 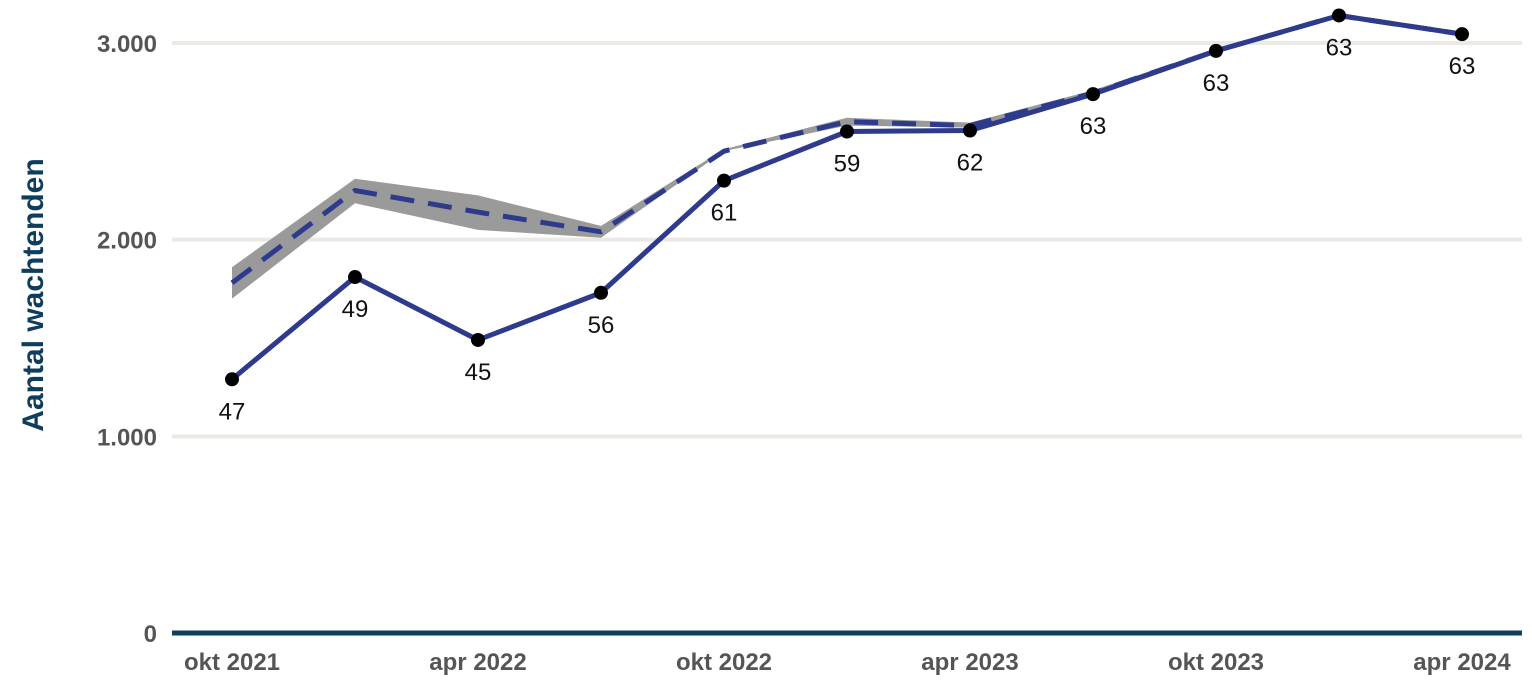 What do you see at coordinates (232, 411) in the screenshot?
I see `data-label: 47` at bounding box center [232, 411].